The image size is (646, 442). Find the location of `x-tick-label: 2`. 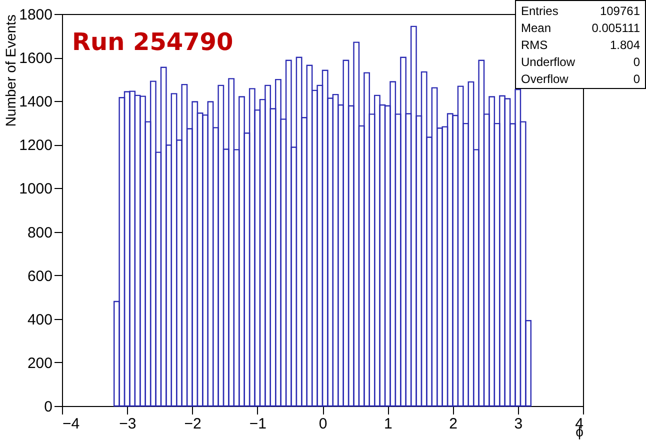

x-tick-label: 2 is located at coordinates (453, 424).